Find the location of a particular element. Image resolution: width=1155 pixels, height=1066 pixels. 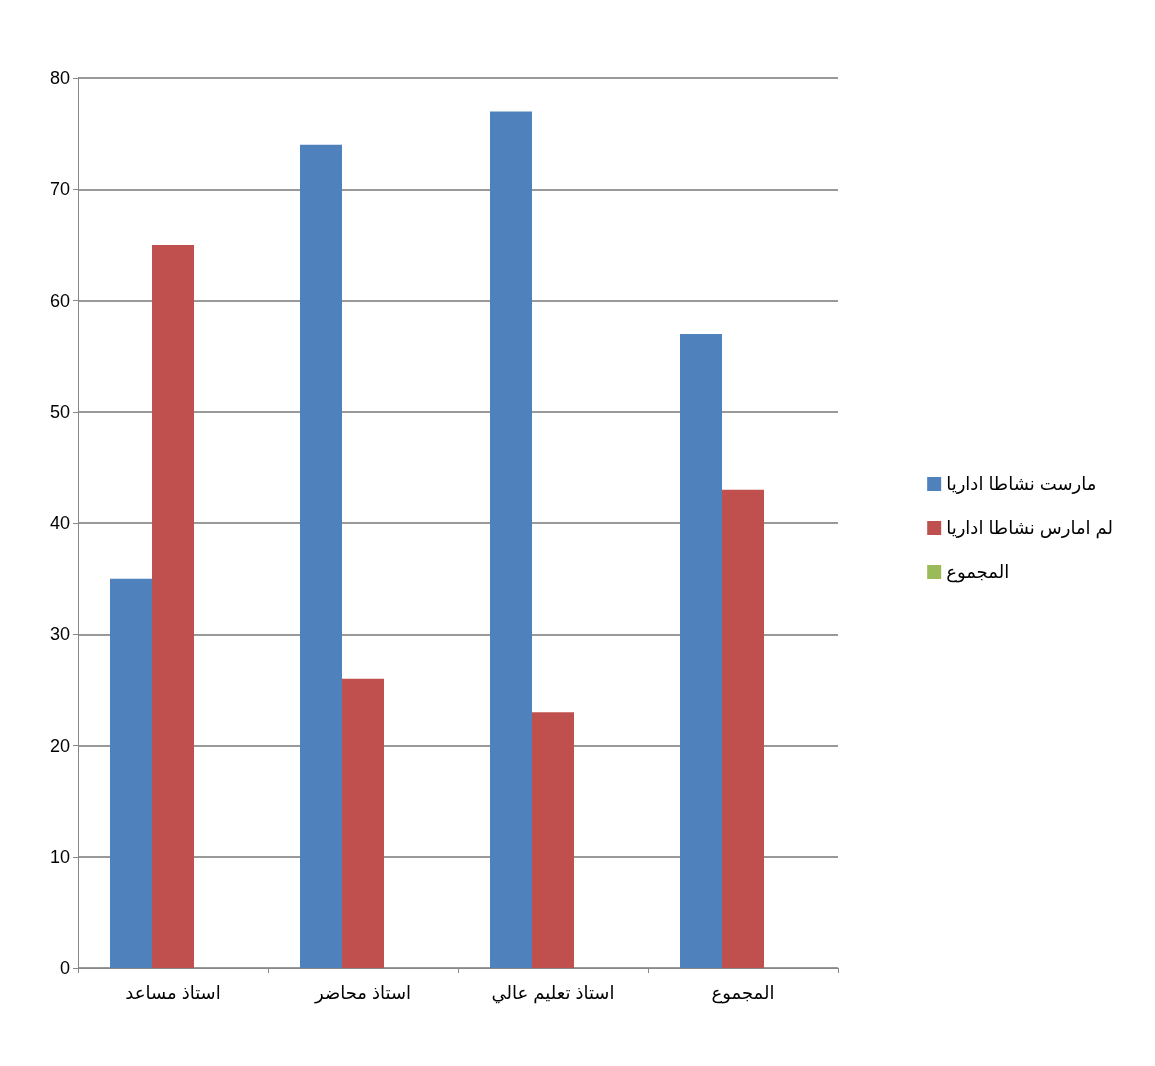

y-tick-label: 0 is located at coordinates (64, 968).